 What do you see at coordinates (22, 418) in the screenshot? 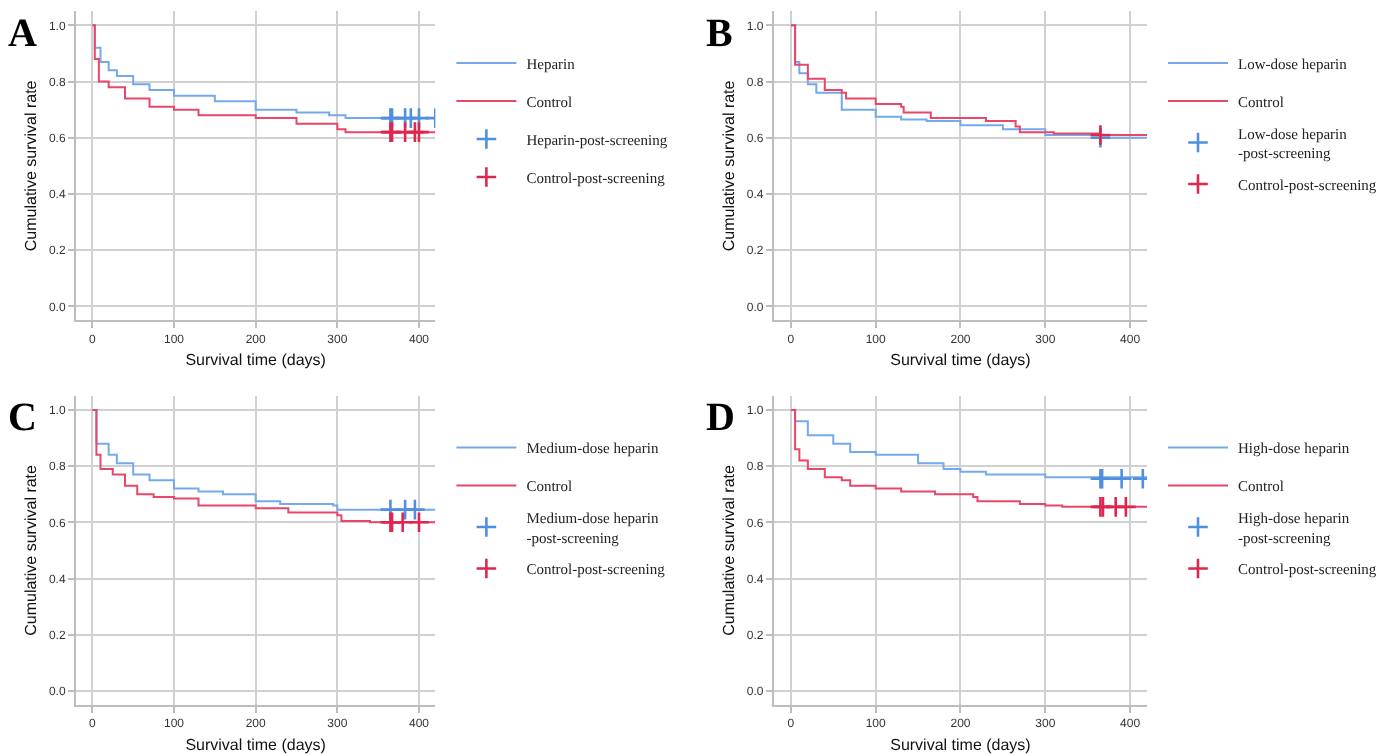
I see `chart-title: C` at bounding box center [22, 418].